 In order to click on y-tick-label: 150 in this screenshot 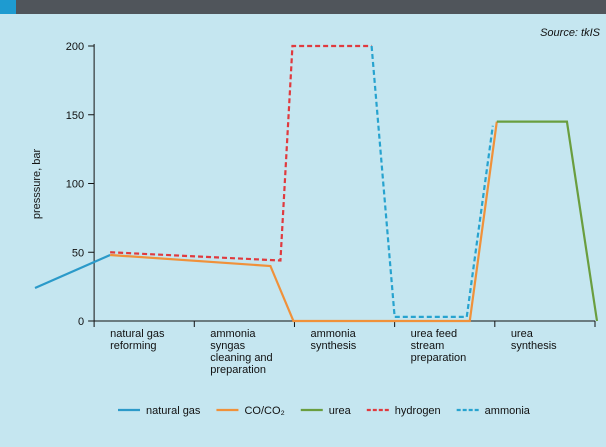, I will do `click(75, 116)`.